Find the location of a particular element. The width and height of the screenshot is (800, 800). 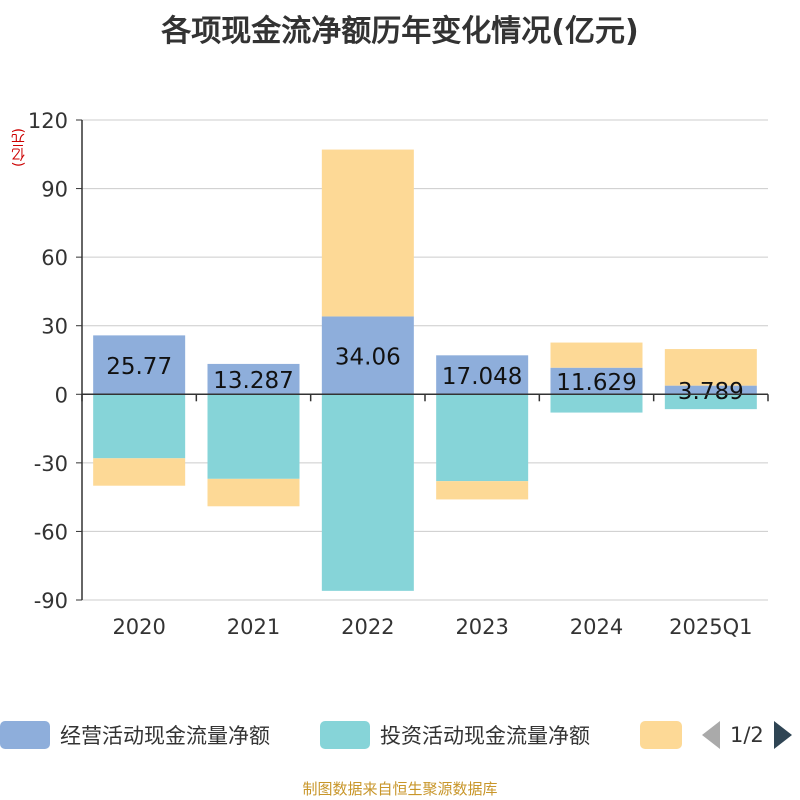

x-tick-label: 2020 is located at coordinates (138, 627).